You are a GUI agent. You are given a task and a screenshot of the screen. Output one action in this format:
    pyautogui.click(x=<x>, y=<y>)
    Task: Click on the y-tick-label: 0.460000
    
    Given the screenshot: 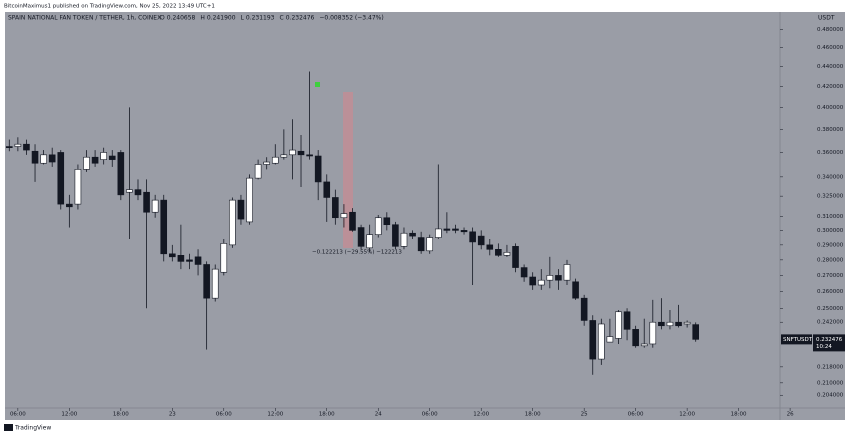 What is the action you would take?
    pyautogui.click(x=830, y=48)
    